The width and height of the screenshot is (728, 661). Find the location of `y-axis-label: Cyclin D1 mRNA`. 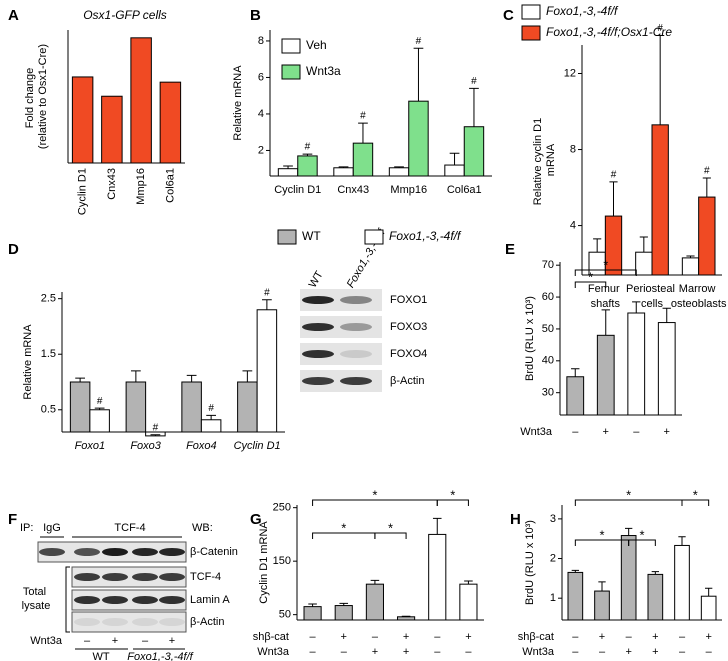

y-axis-label: Cyclin D1 mRNA is located at coordinates (264, 562).